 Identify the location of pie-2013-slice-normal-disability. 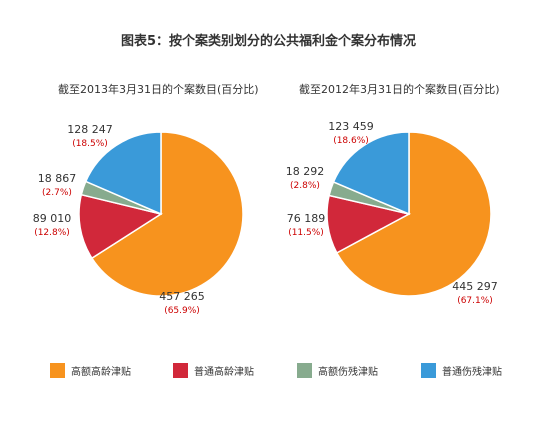
(123, 173).